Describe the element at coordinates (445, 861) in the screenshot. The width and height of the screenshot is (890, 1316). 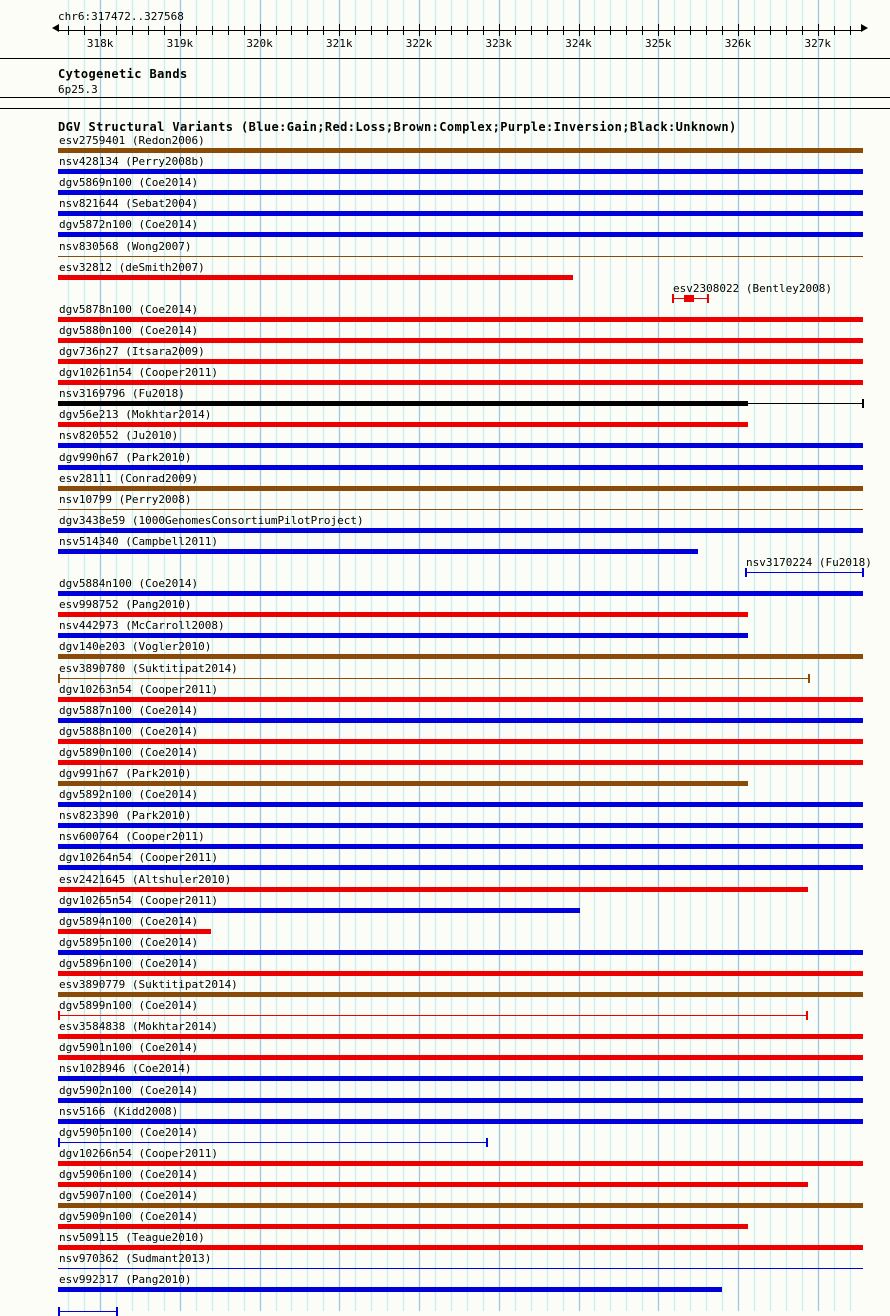
I see `dgv-feature-row: dgv10264n54 (Cooper2011)` at that location.